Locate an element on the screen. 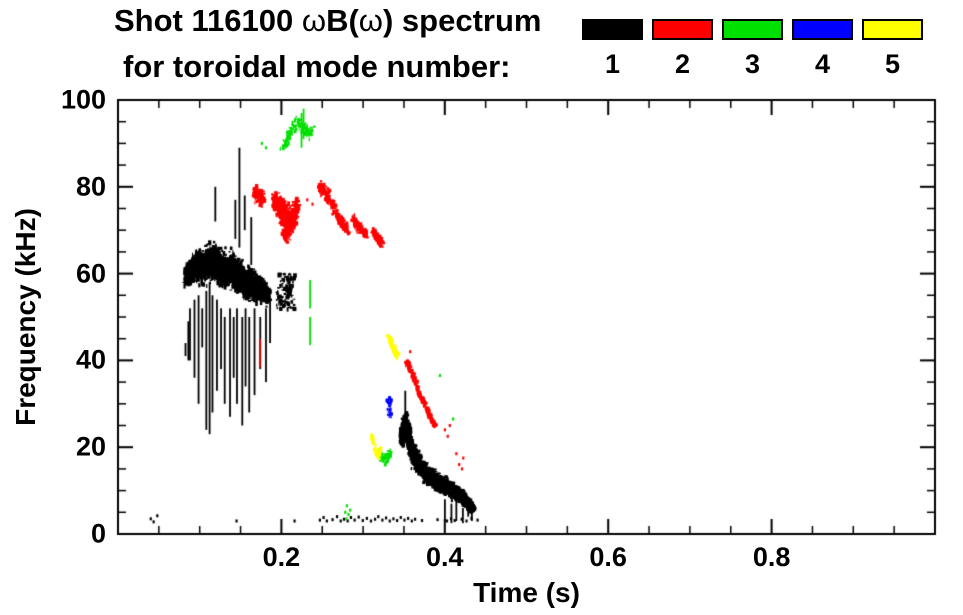 This screenshot has height=615, width=963. title-text-segment: B( is located at coordinates (342, 20).